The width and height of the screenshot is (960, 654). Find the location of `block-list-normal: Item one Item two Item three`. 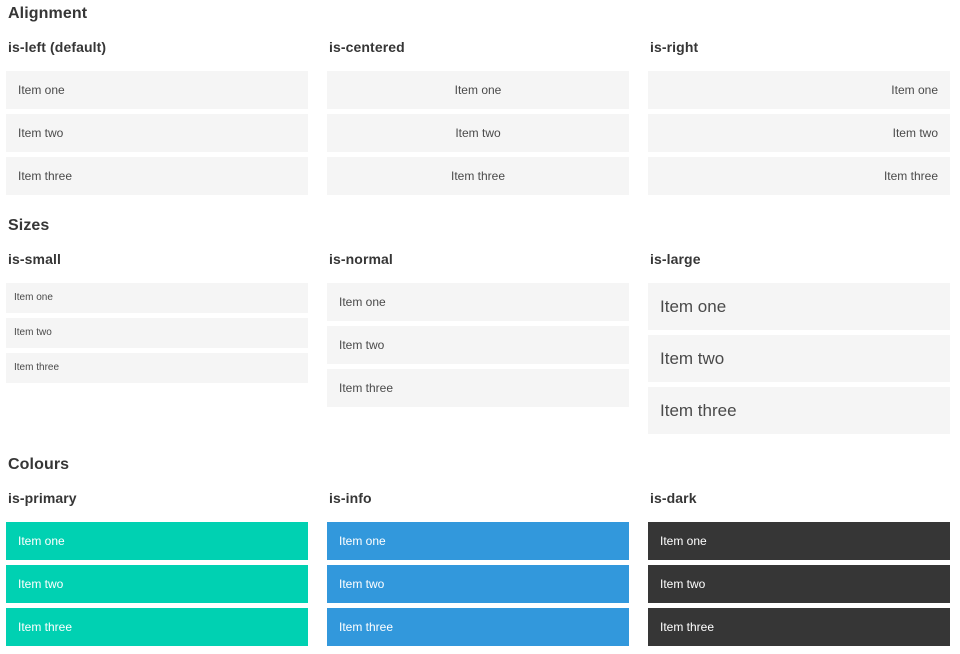

block-list-normal: Item one Item two Item three is located at coordinates (478, 345).